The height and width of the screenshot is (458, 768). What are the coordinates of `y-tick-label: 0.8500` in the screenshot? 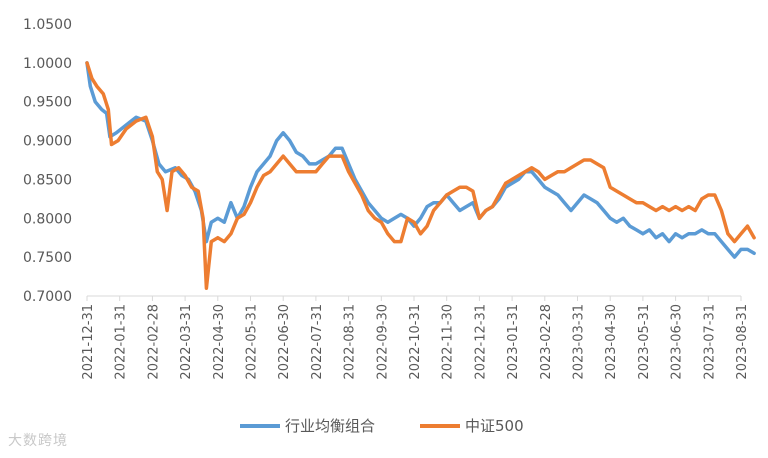 It's located at (47, 180).